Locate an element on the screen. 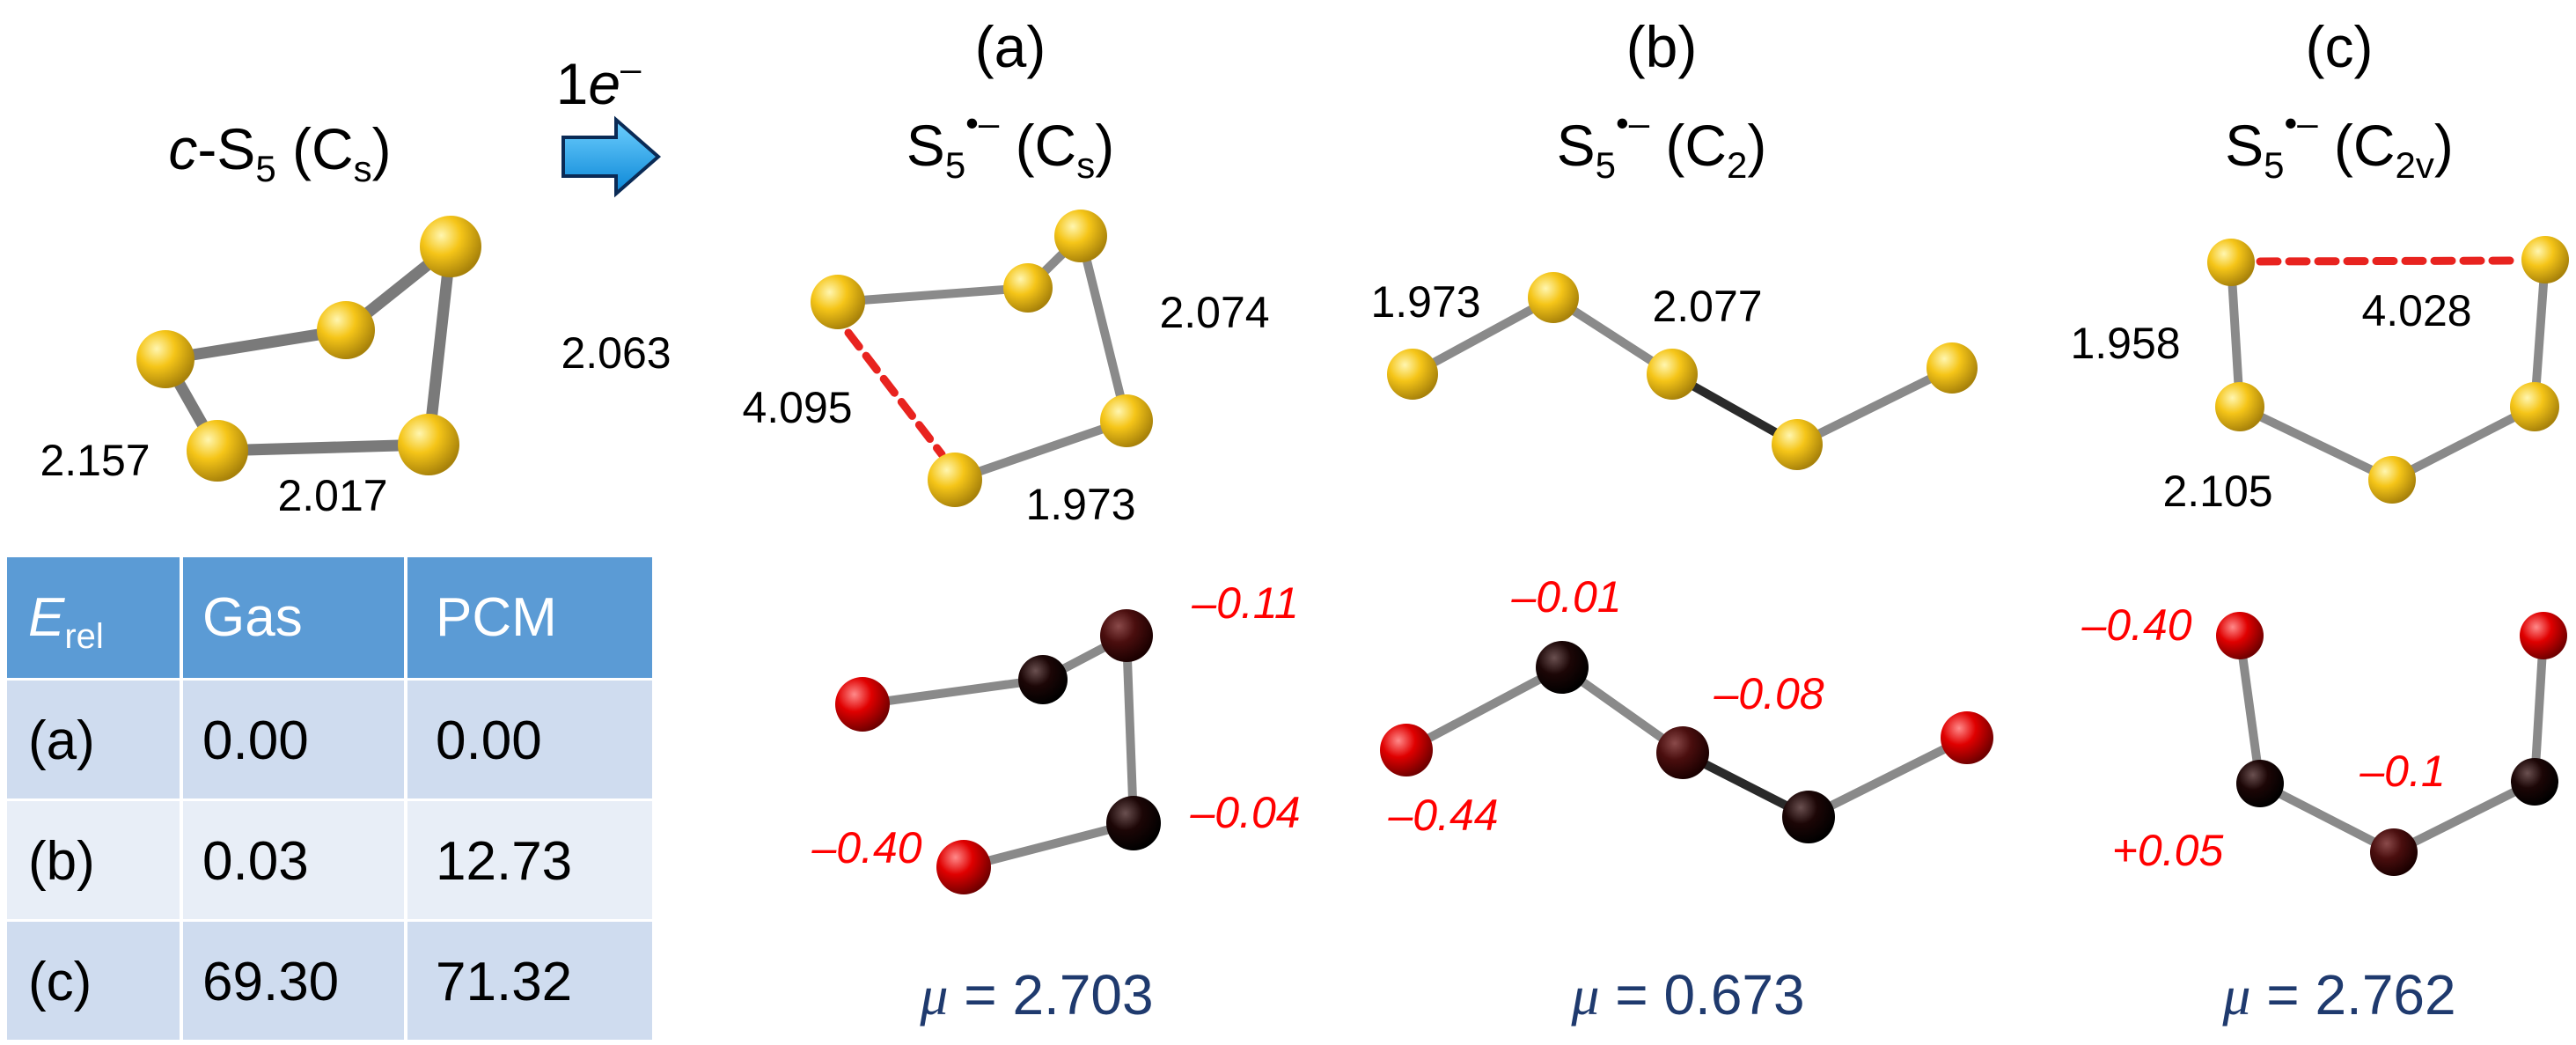 This screenshot has height=1045, width=2576. table-cell: (c) is located at coordinates (60, 982).